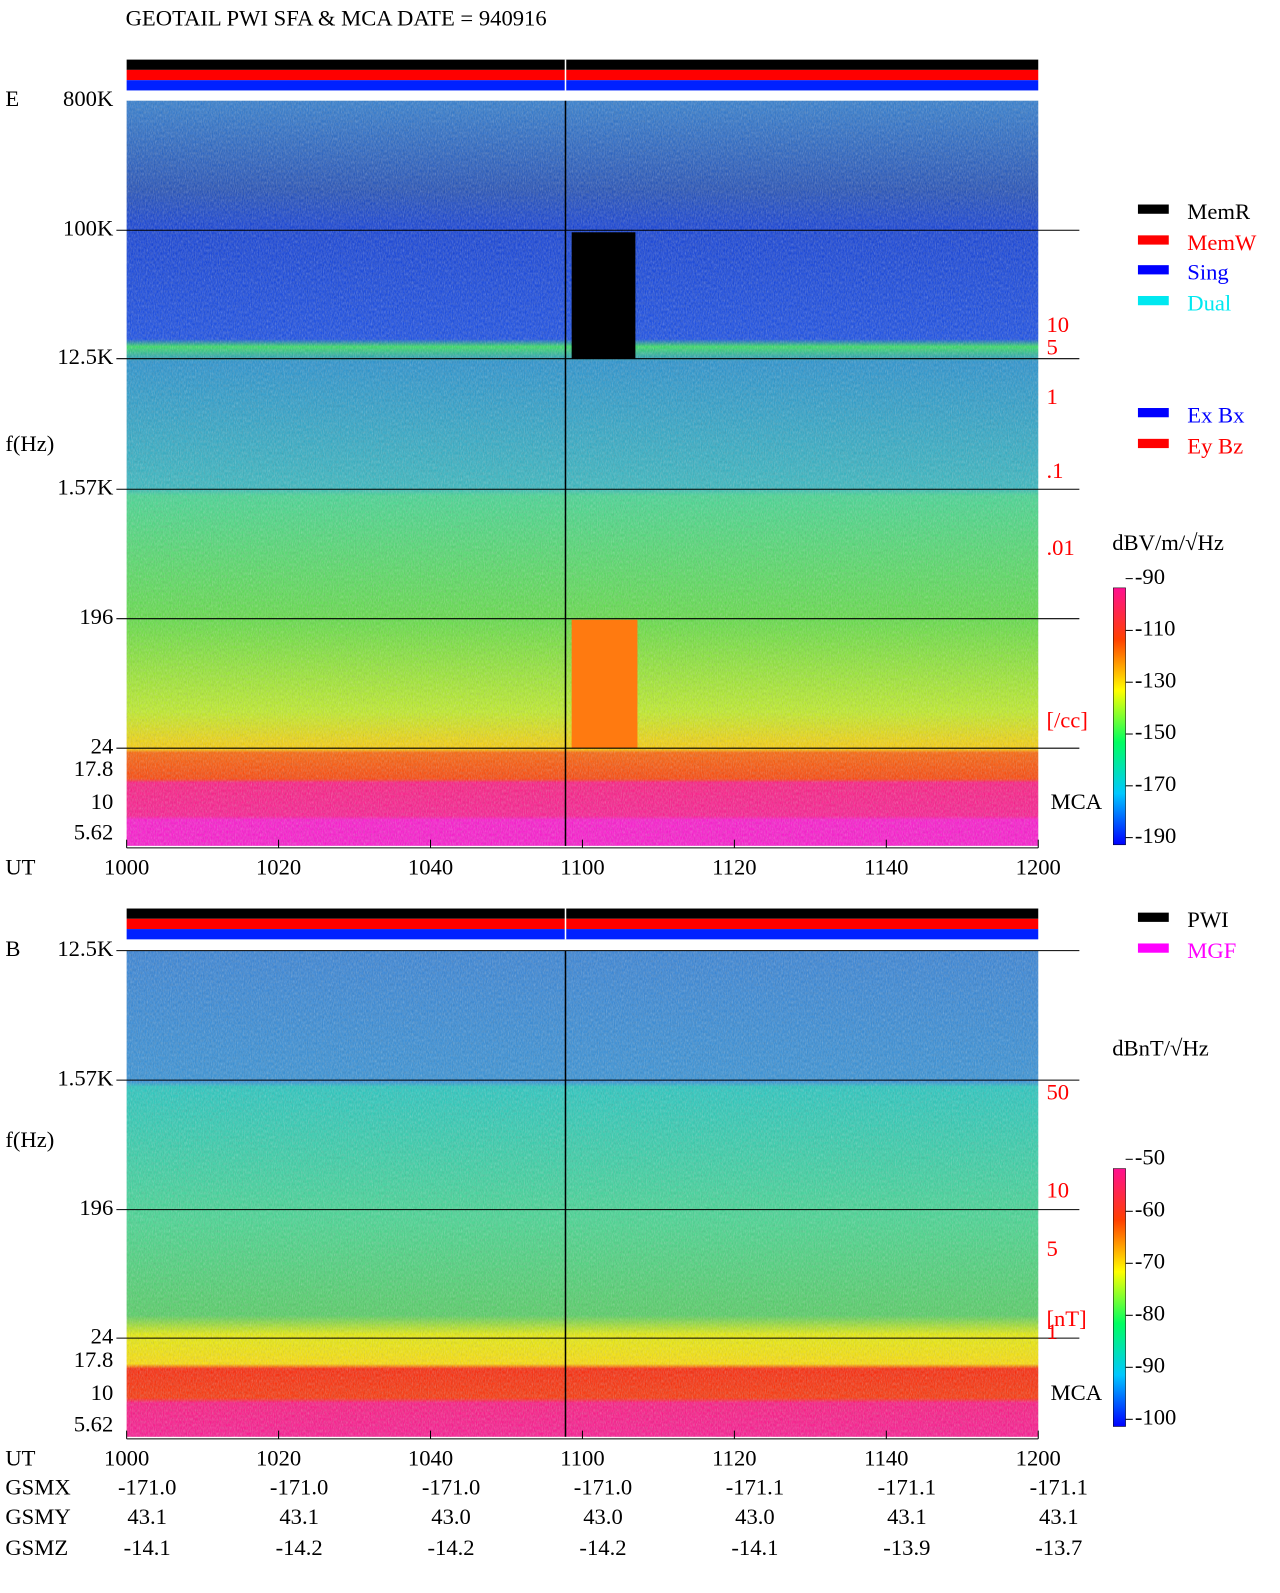  What do you see at coordinates (1207, 919) in the screenshot?
I see `legend-label: PWI` at bounding box center [1207, 919].